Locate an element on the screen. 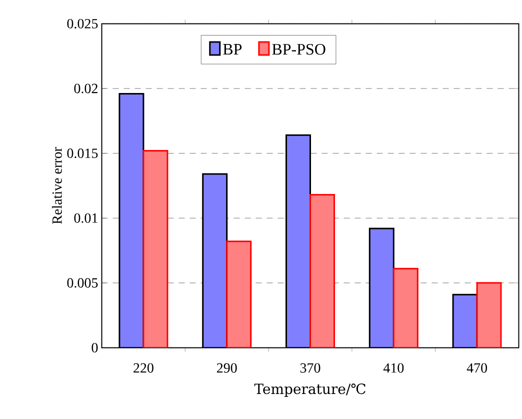  legend-label: BP is located at coordinates (232, 49).